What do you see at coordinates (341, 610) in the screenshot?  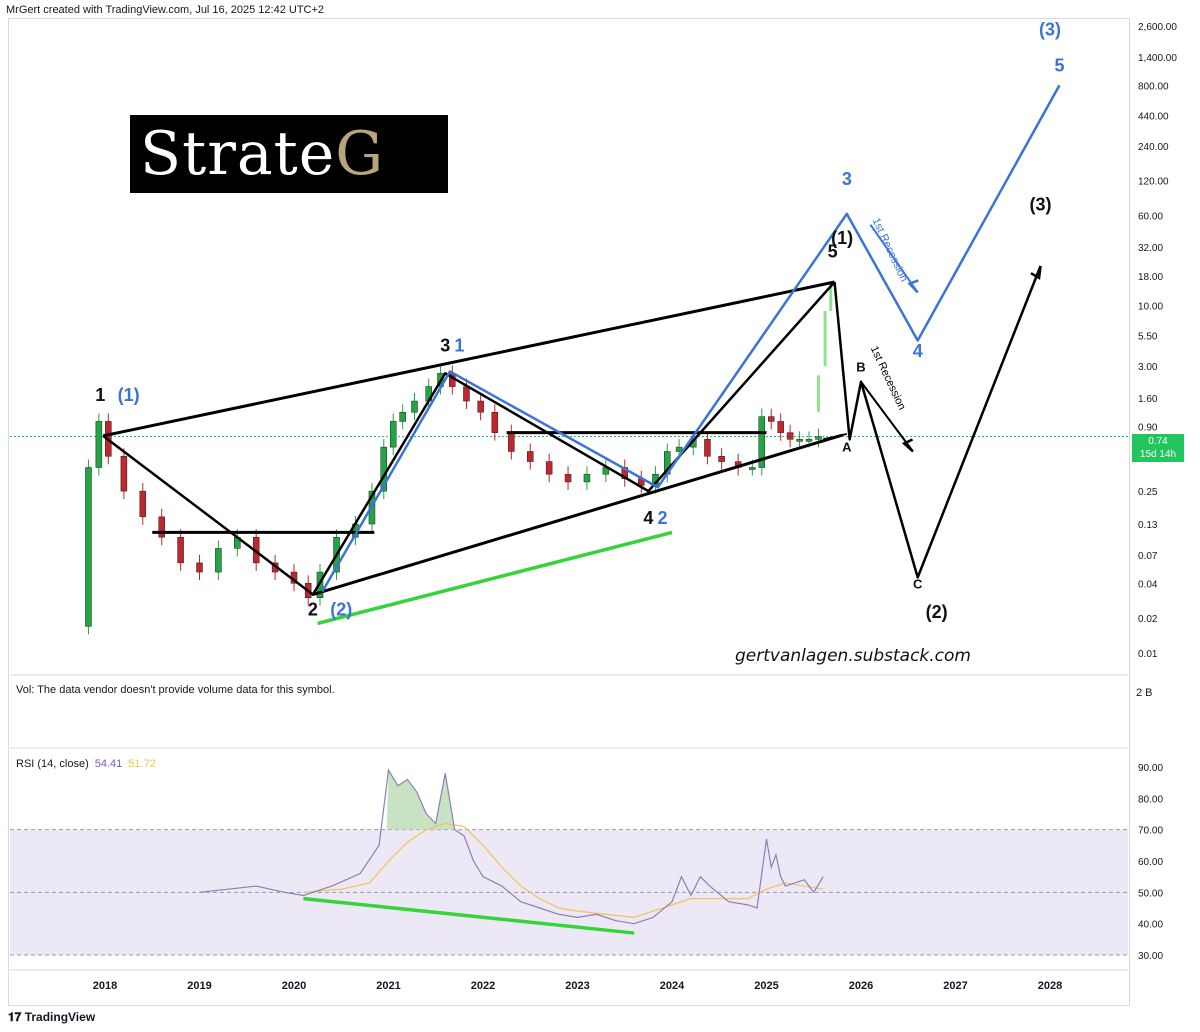 I see `wave-label-blue: (2)` at bounding box center [341, 610].